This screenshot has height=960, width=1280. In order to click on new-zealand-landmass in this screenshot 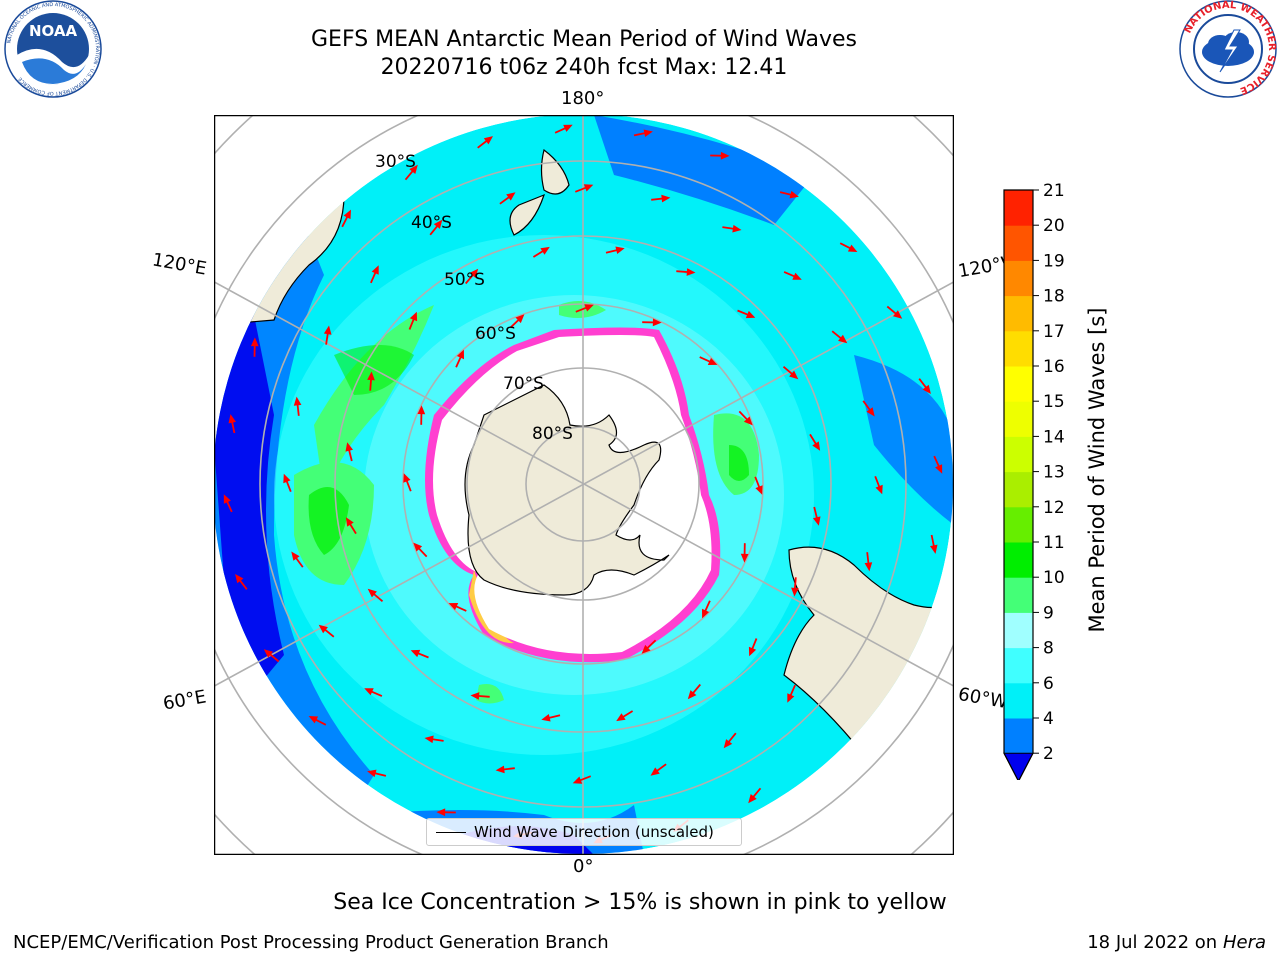, I will do `click(555, 171)`.